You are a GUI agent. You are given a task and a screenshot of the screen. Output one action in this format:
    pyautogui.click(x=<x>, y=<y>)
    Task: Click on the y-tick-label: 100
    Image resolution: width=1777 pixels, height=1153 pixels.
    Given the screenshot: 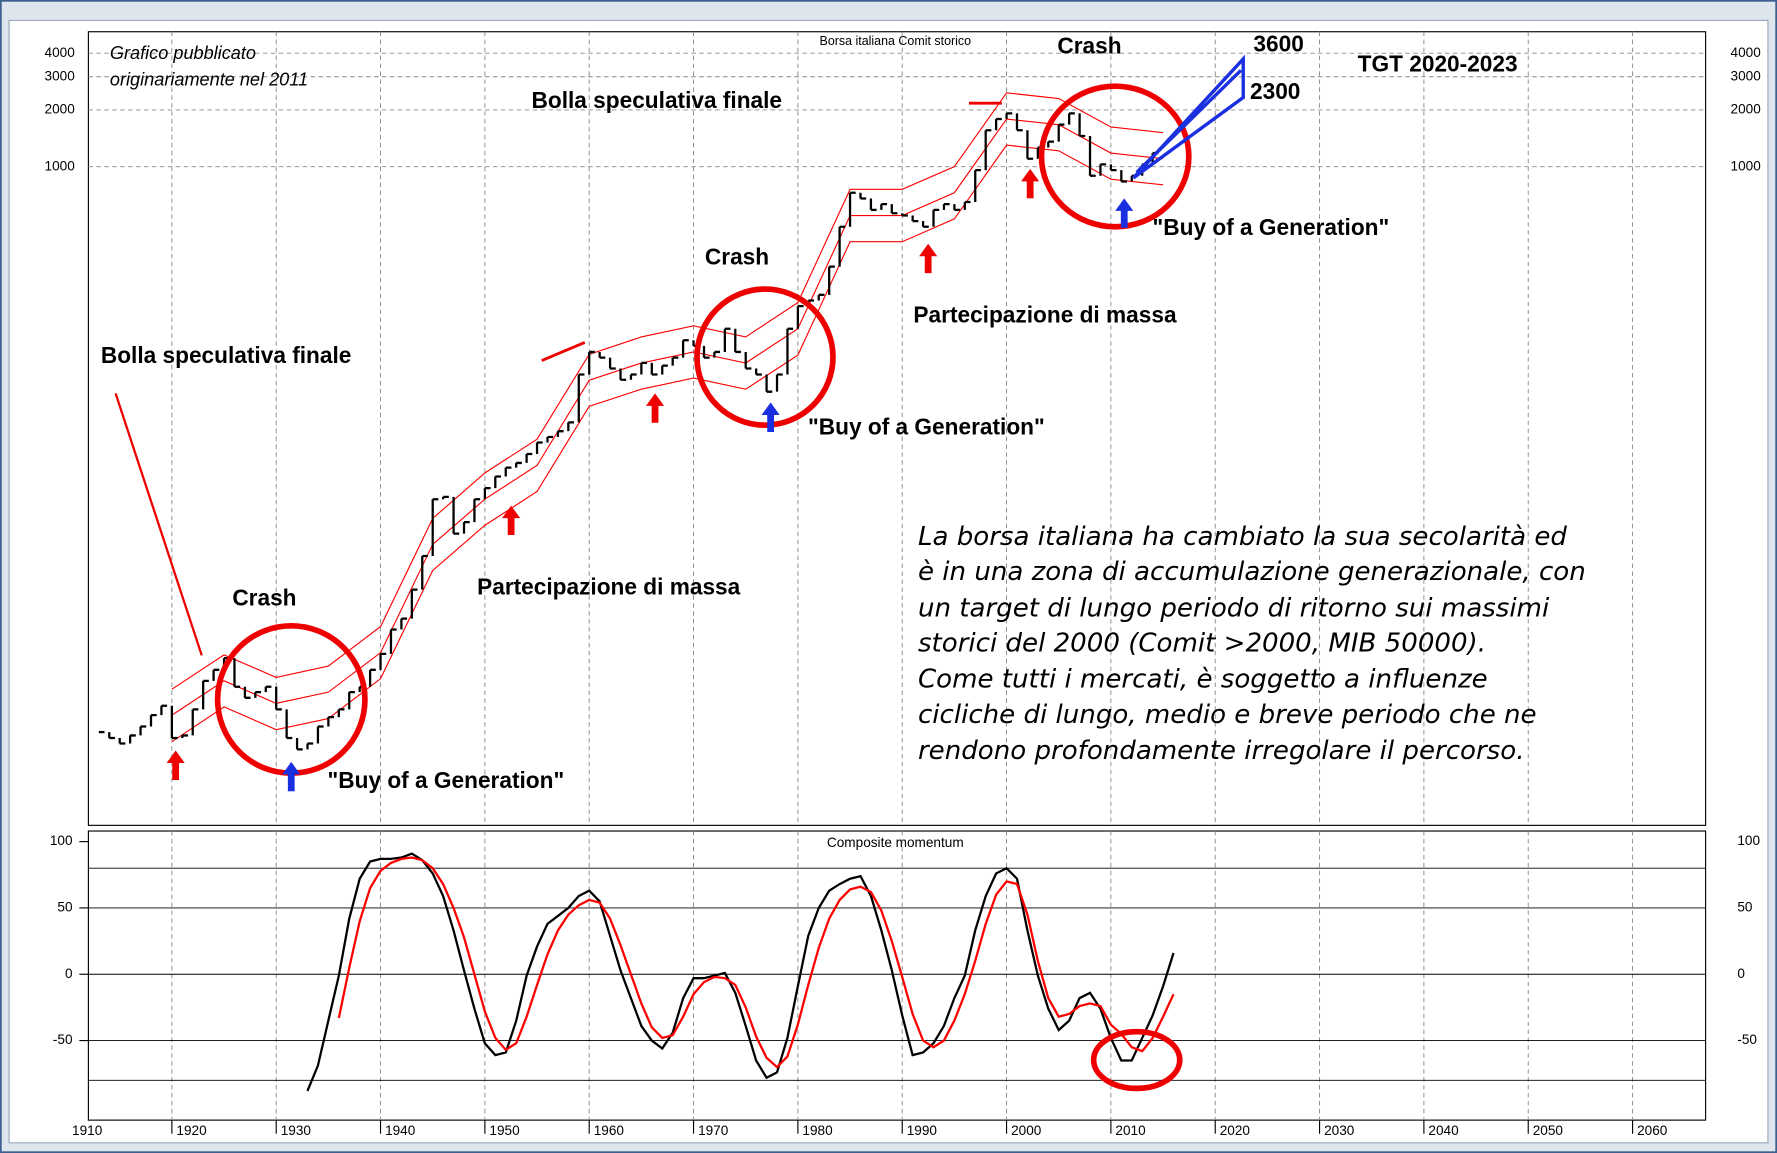 What is the action you would take?
    pyautogui.click(x=1748, y=840)
    